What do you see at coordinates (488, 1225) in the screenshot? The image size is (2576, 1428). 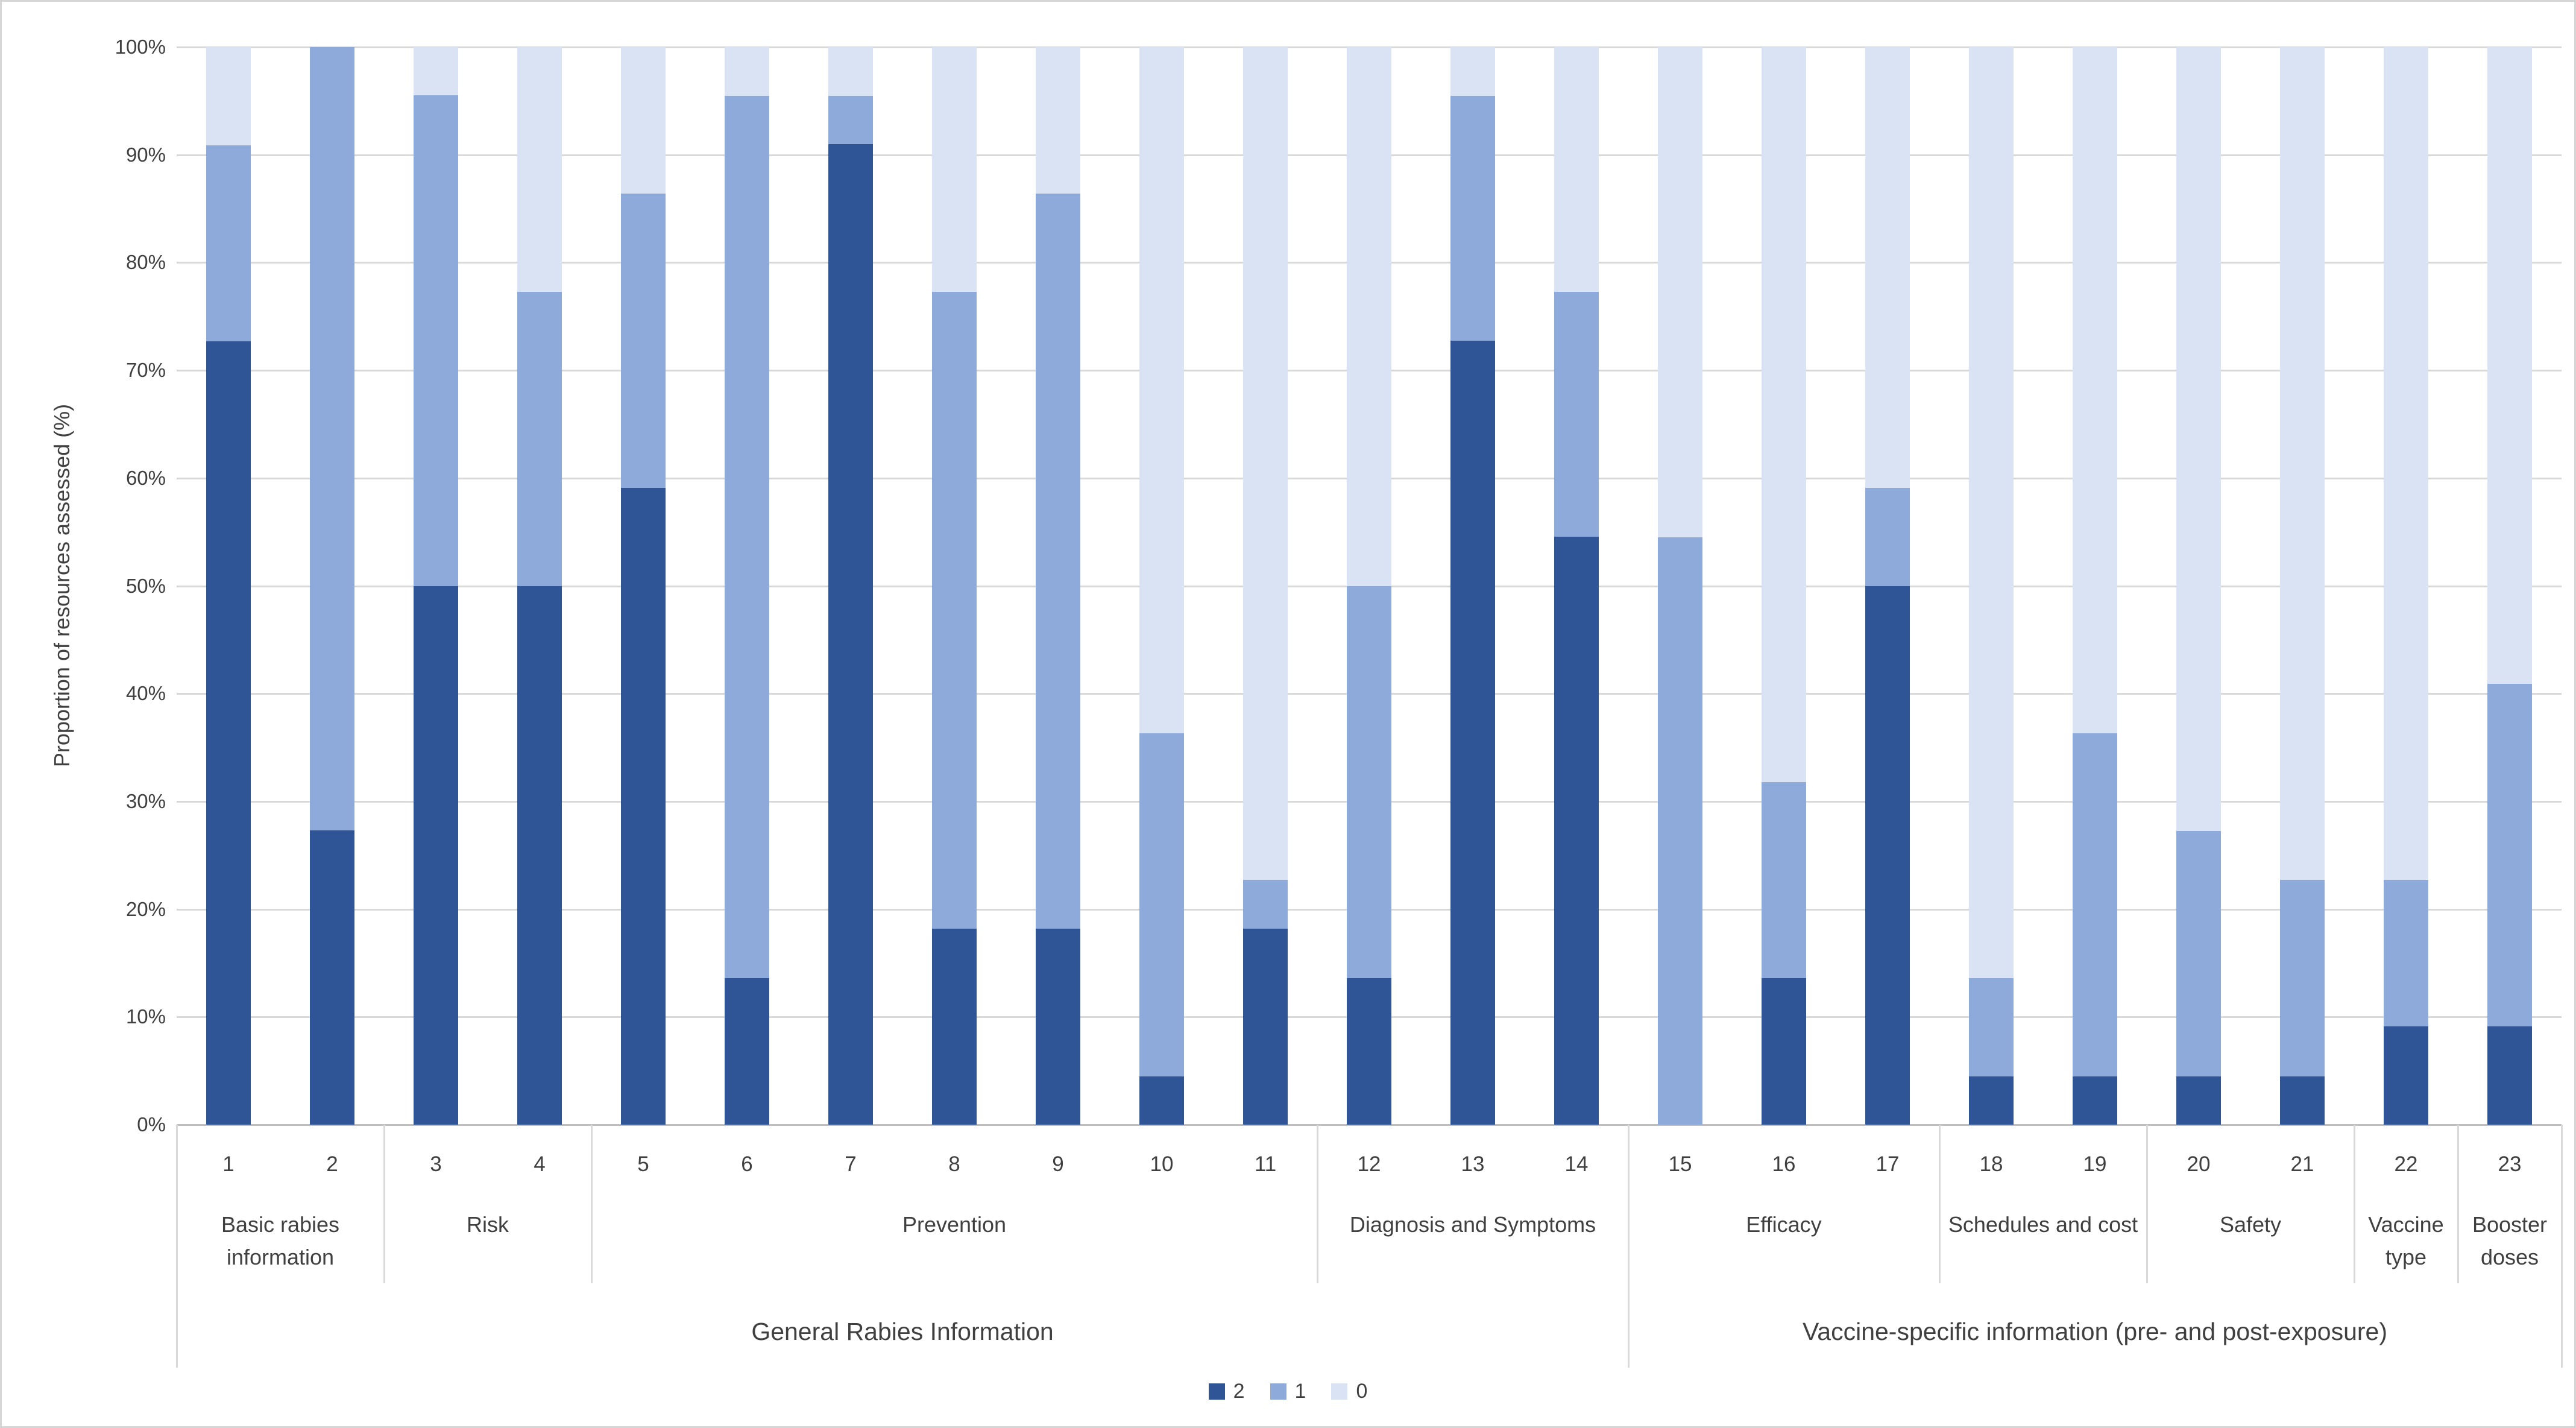 I see `group-label-2: Risk` at bounding box center [488, 1225].